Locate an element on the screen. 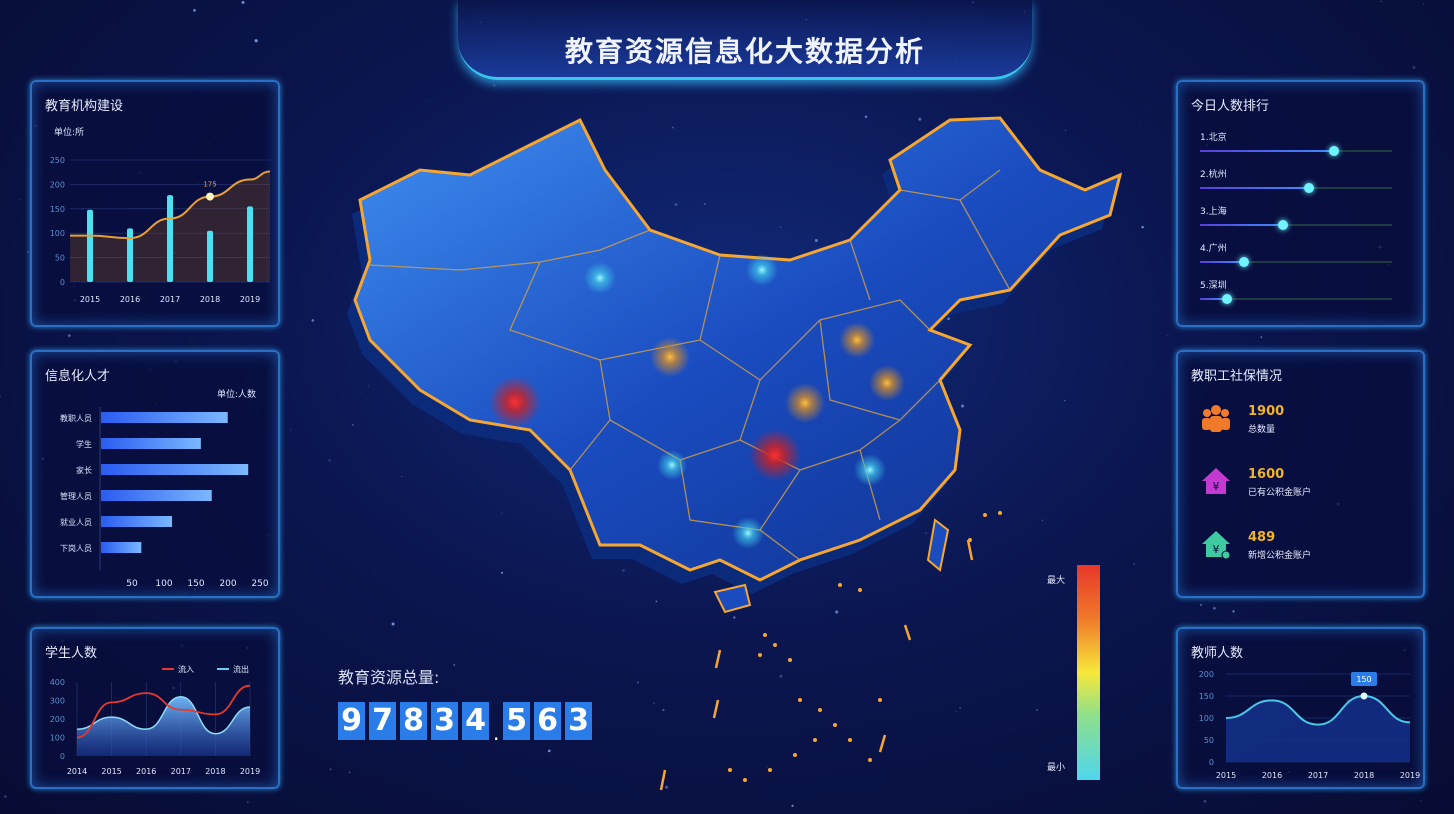 This screenshot has width=1454, height=814. teachers-chart: 0 50 100 150 200 150 2015 2016 2017 2018 2019 is located at coordinates (1309, 725).